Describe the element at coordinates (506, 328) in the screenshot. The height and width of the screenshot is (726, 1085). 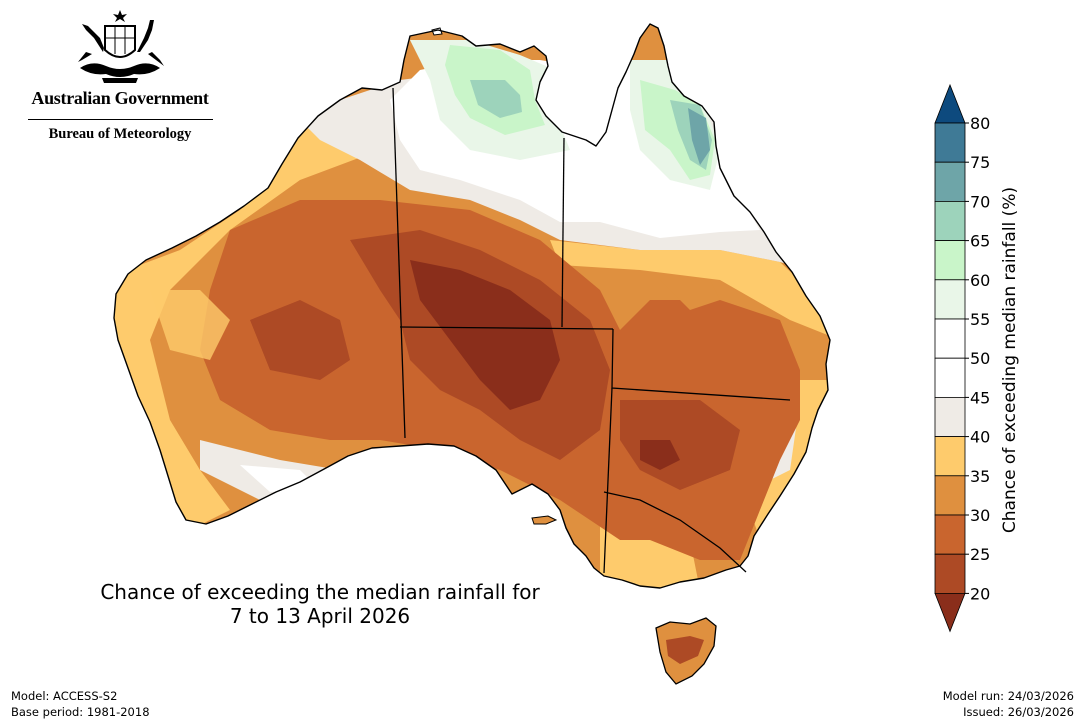
I see `nt-sa-border` at that location.